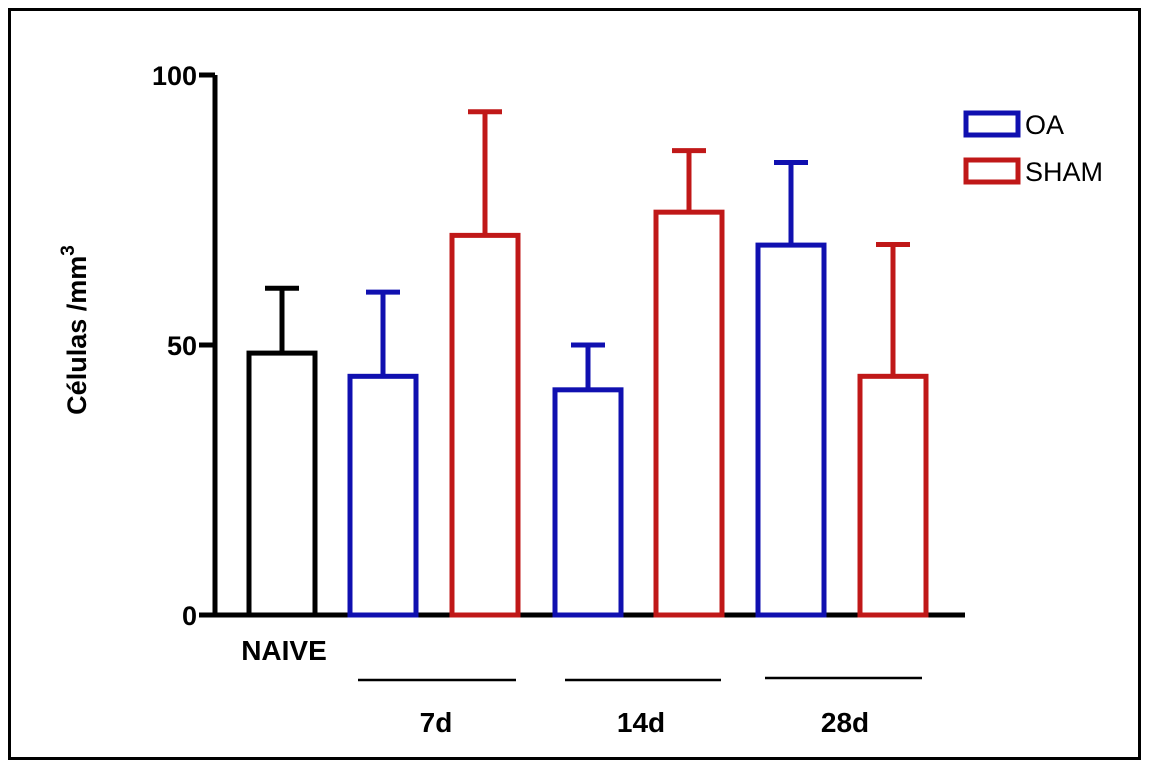 This screenshot has width=1153, height=773. I want to click on y-tick-label: 0, so click(189, 616).